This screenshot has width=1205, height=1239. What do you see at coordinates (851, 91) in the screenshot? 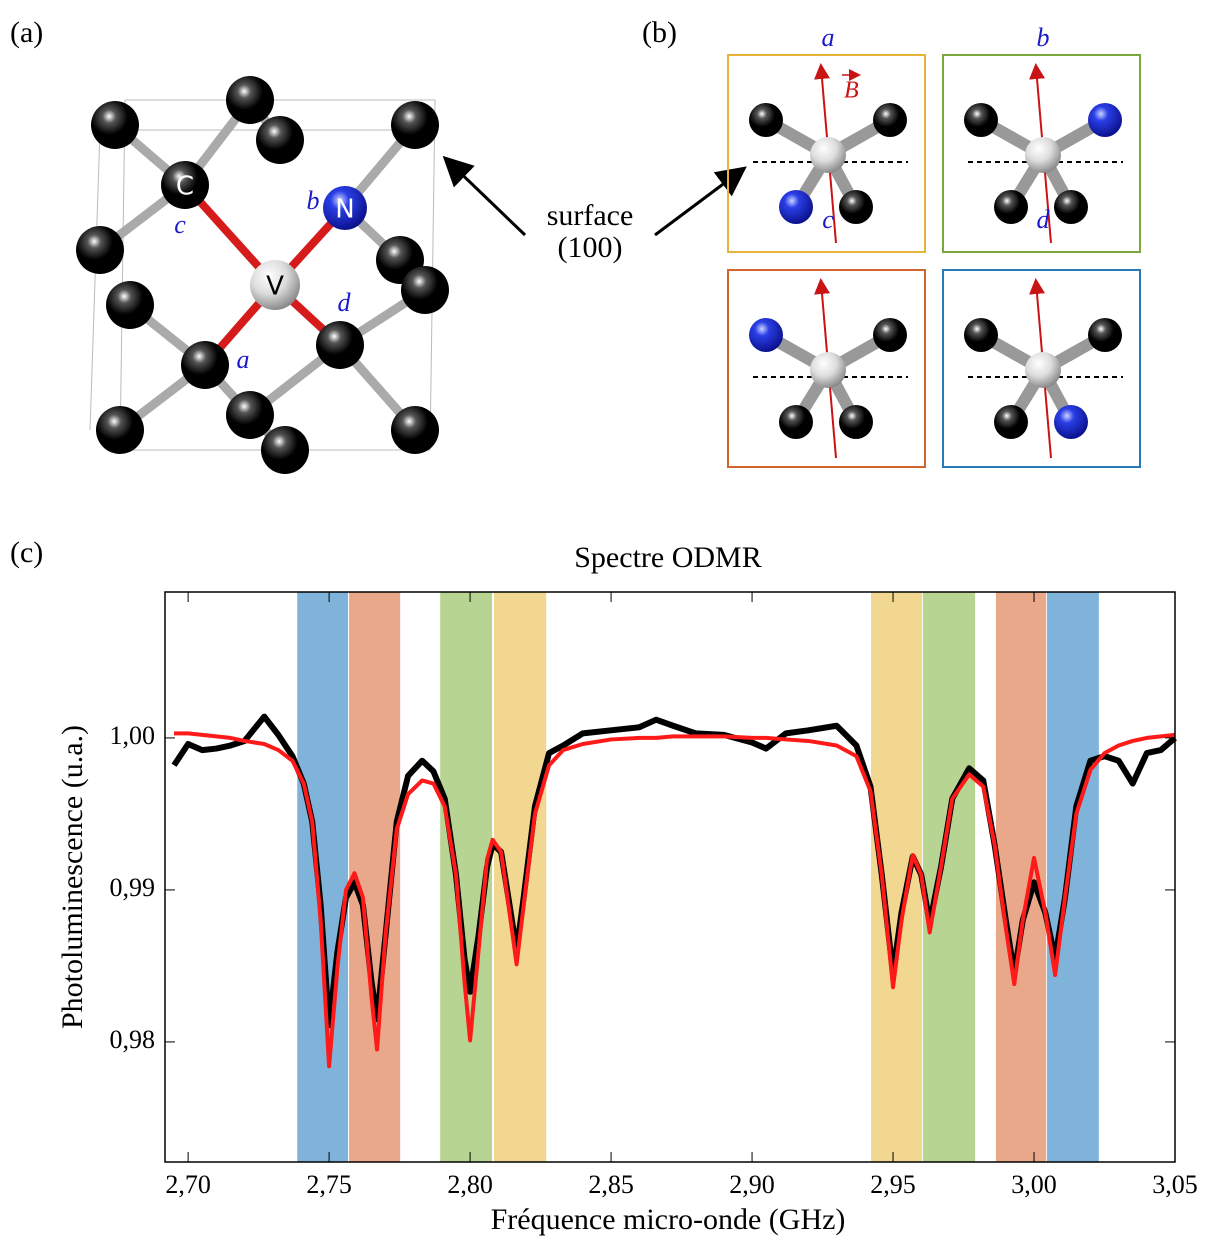
I see `field-label: B` at bounding box center [851, 91].